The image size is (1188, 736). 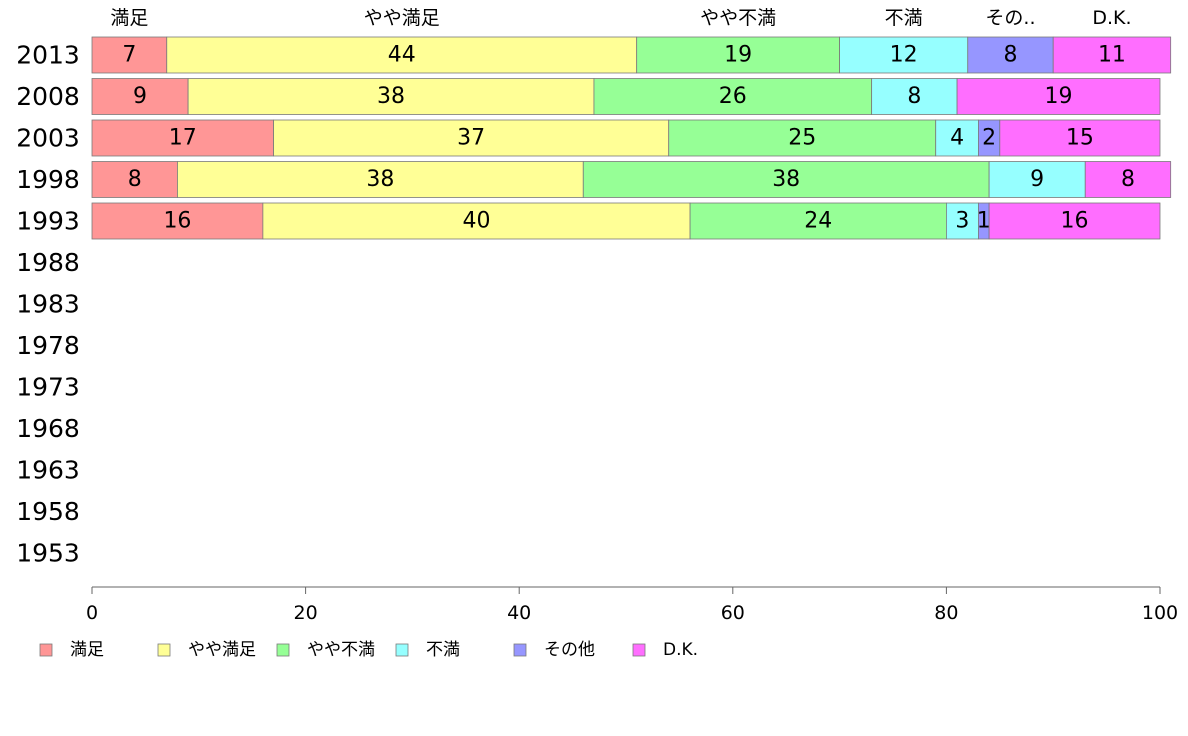 What do you see at coordinates (946, 613) in the screenshot?
I see `x-tick-label: 80` at bounding box center [946, 613].